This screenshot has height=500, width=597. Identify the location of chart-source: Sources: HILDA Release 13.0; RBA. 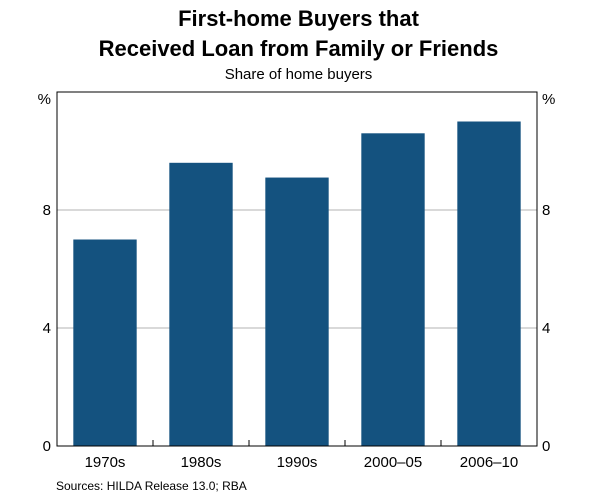
(151, 486).